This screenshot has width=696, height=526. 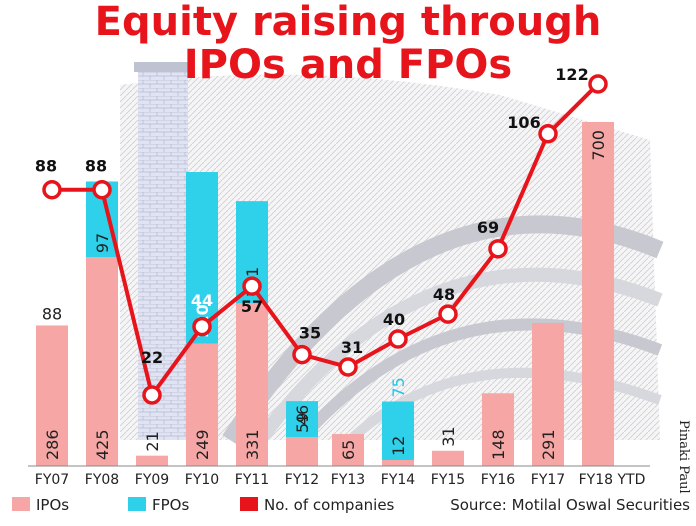 I want to click on source-text: Source: Motilal Oswal Securities, so click(x=570, y=505).